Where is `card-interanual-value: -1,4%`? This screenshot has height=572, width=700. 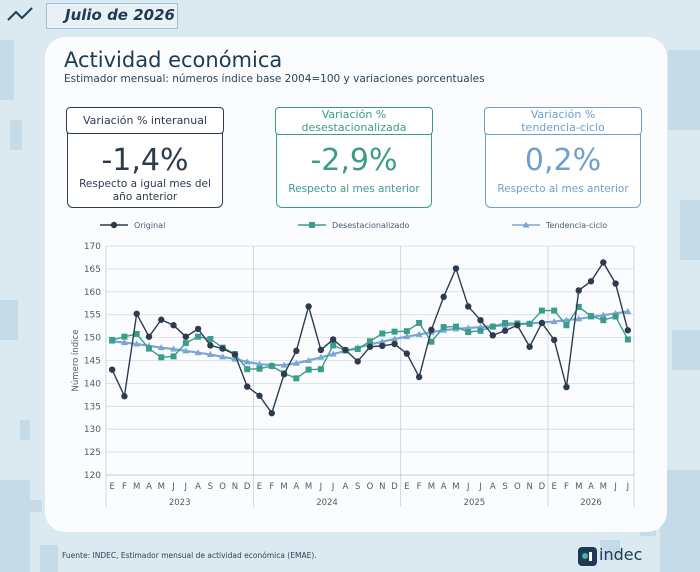
card-interanual-value: -1,4% is located at coordinates (145, 160).